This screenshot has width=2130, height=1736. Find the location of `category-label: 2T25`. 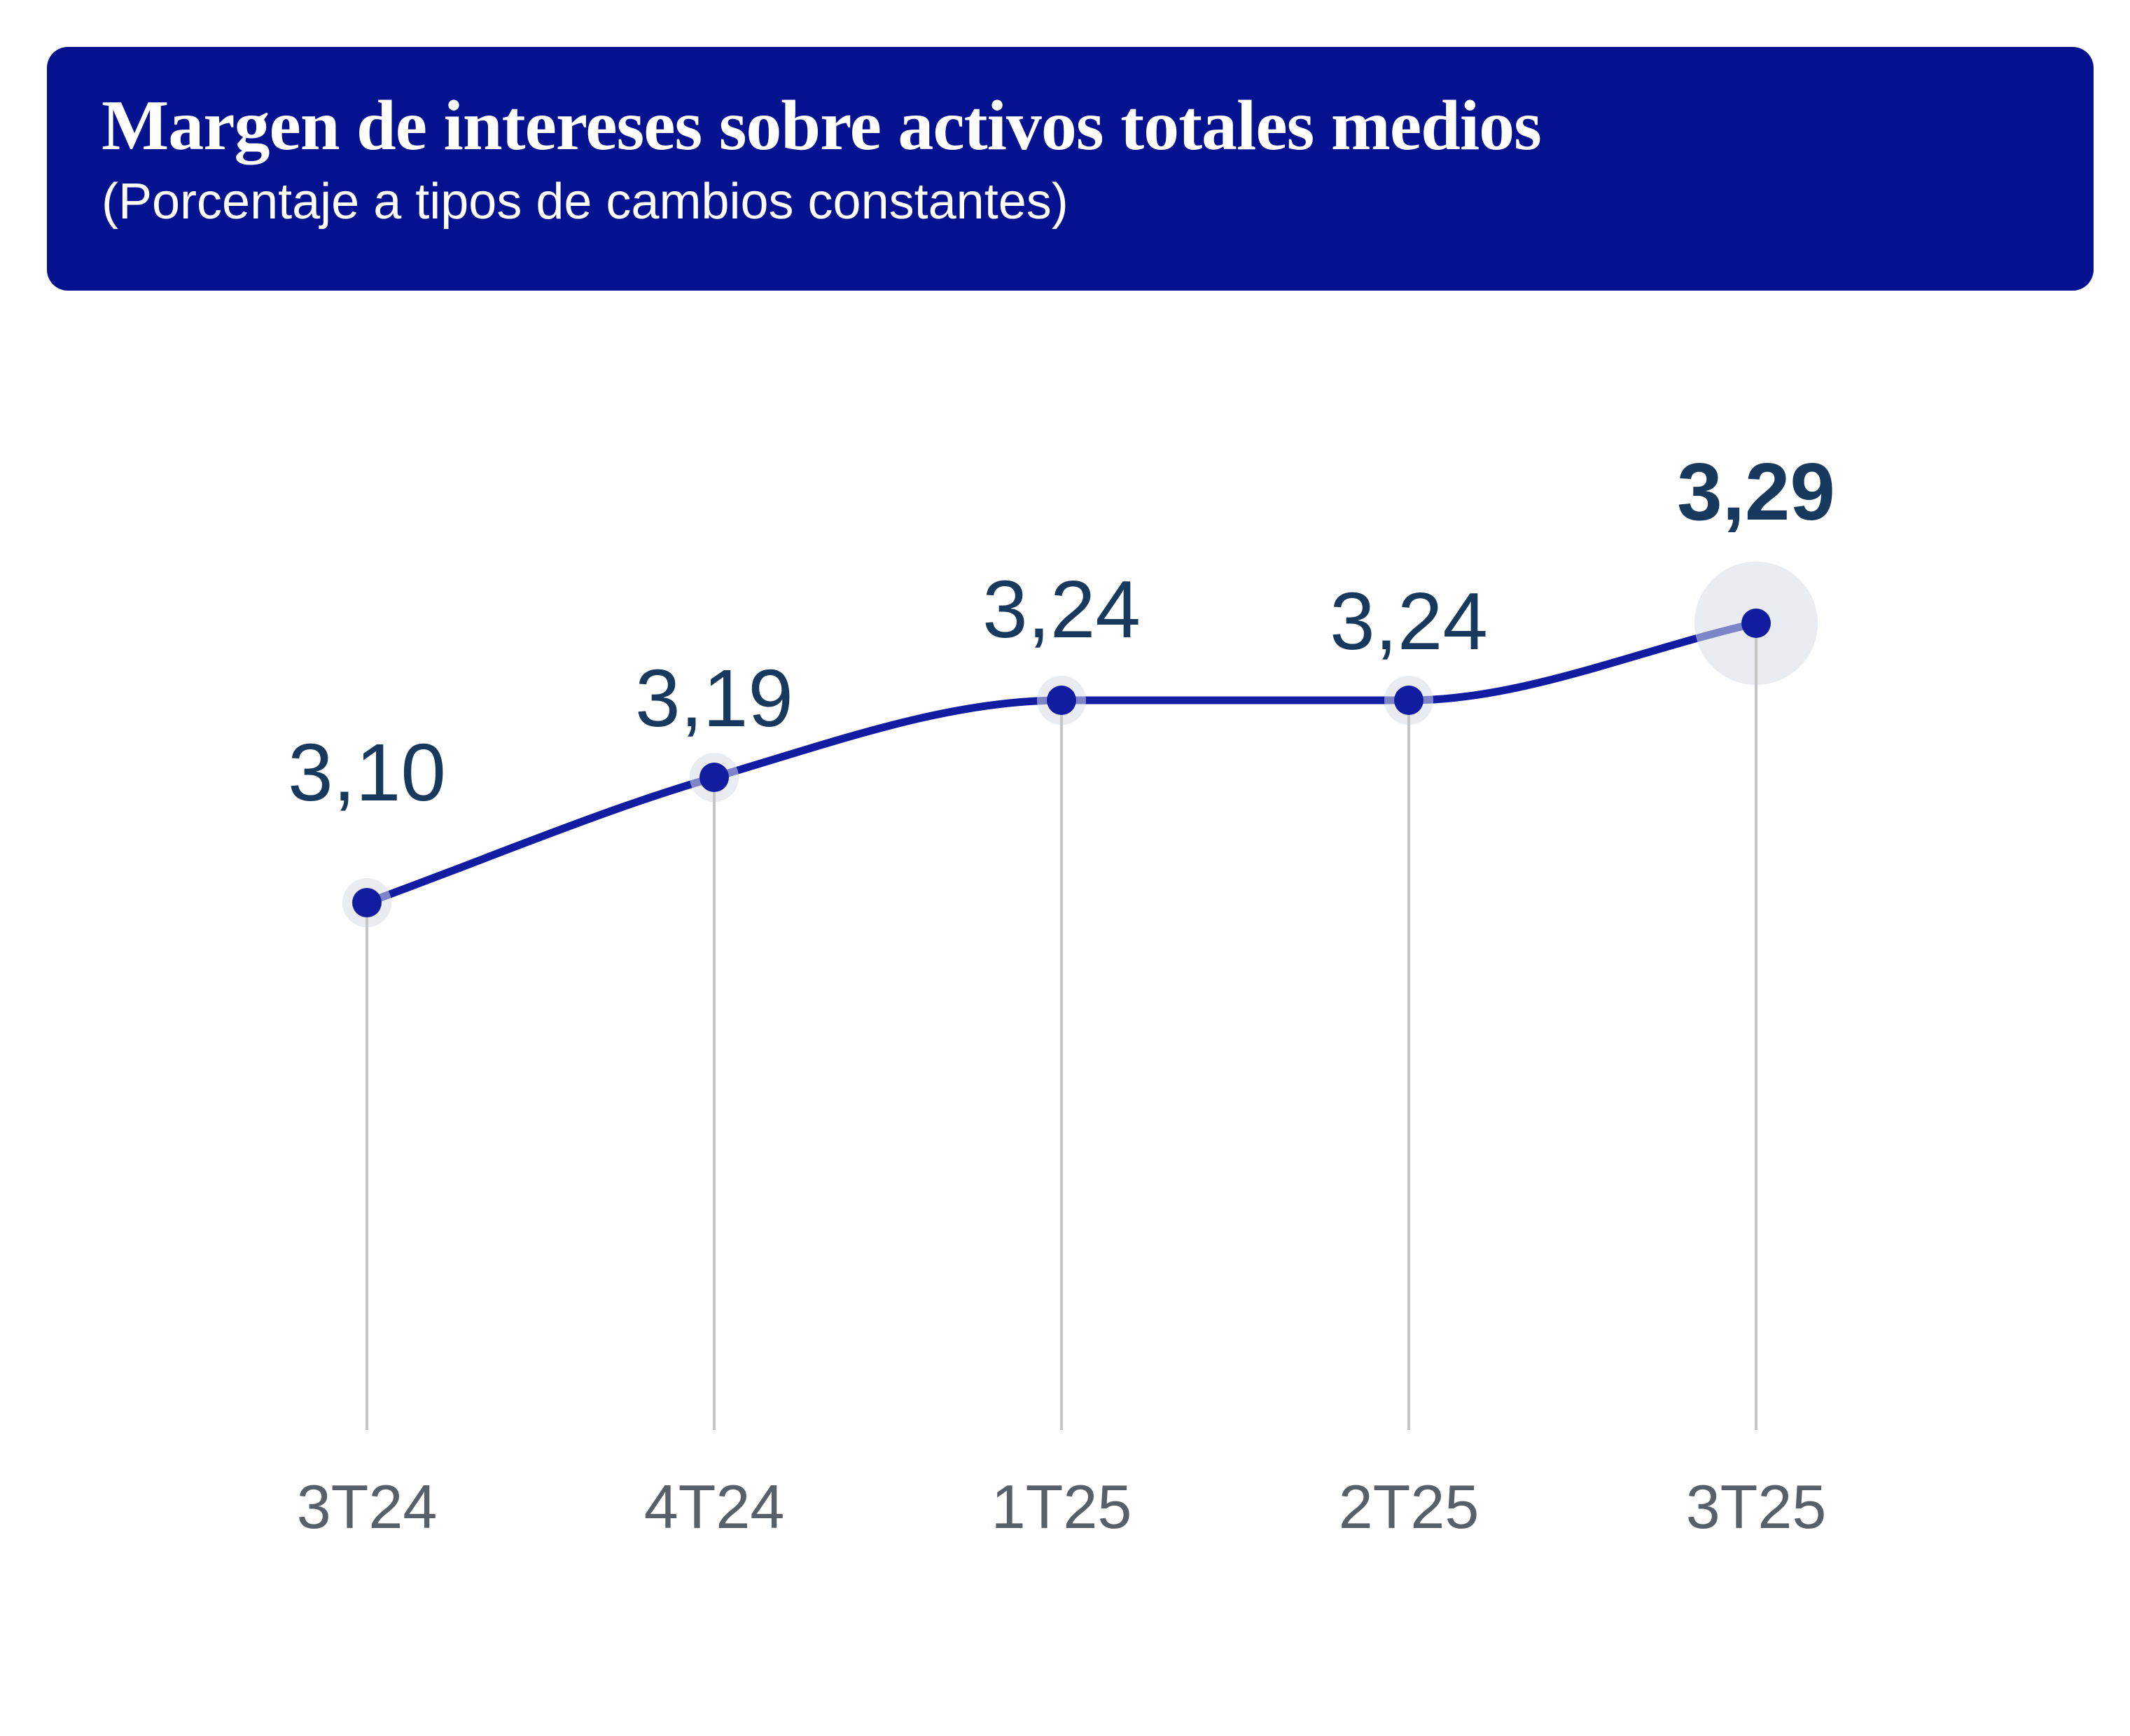

category-label: 2T25 is located at coordinates (1410, 1506).